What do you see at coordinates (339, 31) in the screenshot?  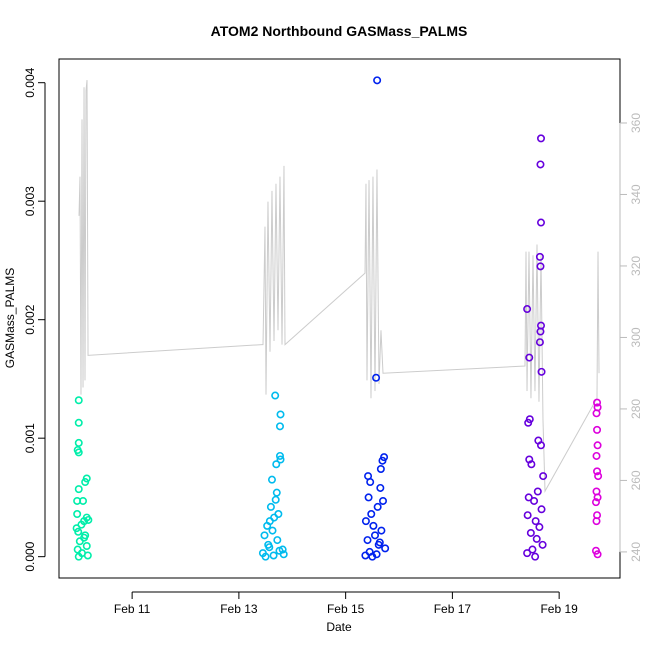 I see `chart-title: ATOM2 Northbound GASMass_PALMS` at bounding box center [339, 31].